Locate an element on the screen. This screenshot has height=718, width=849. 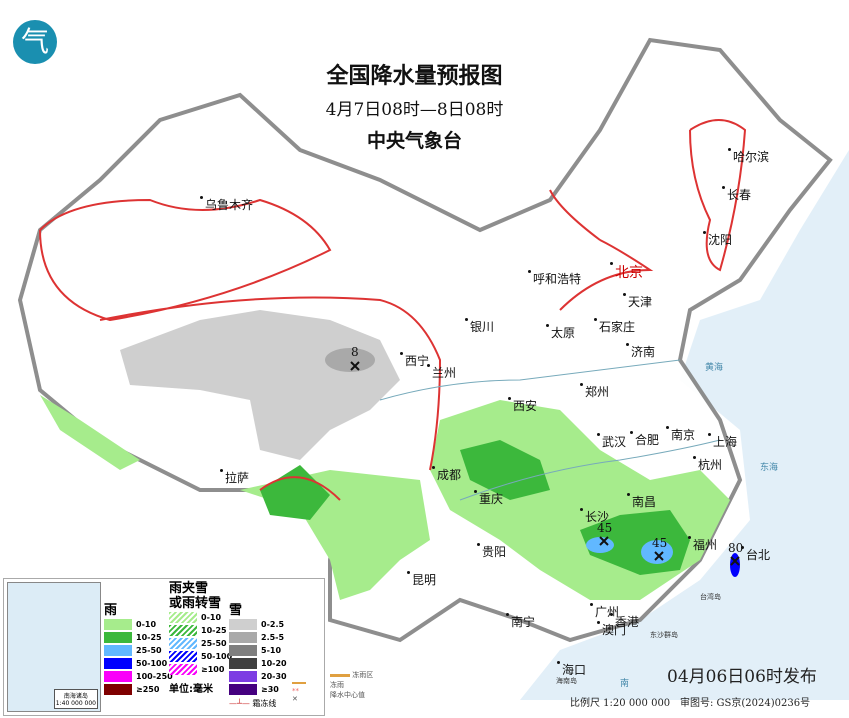
sea-label: 海南岛 is located at coordinates (566, 681).